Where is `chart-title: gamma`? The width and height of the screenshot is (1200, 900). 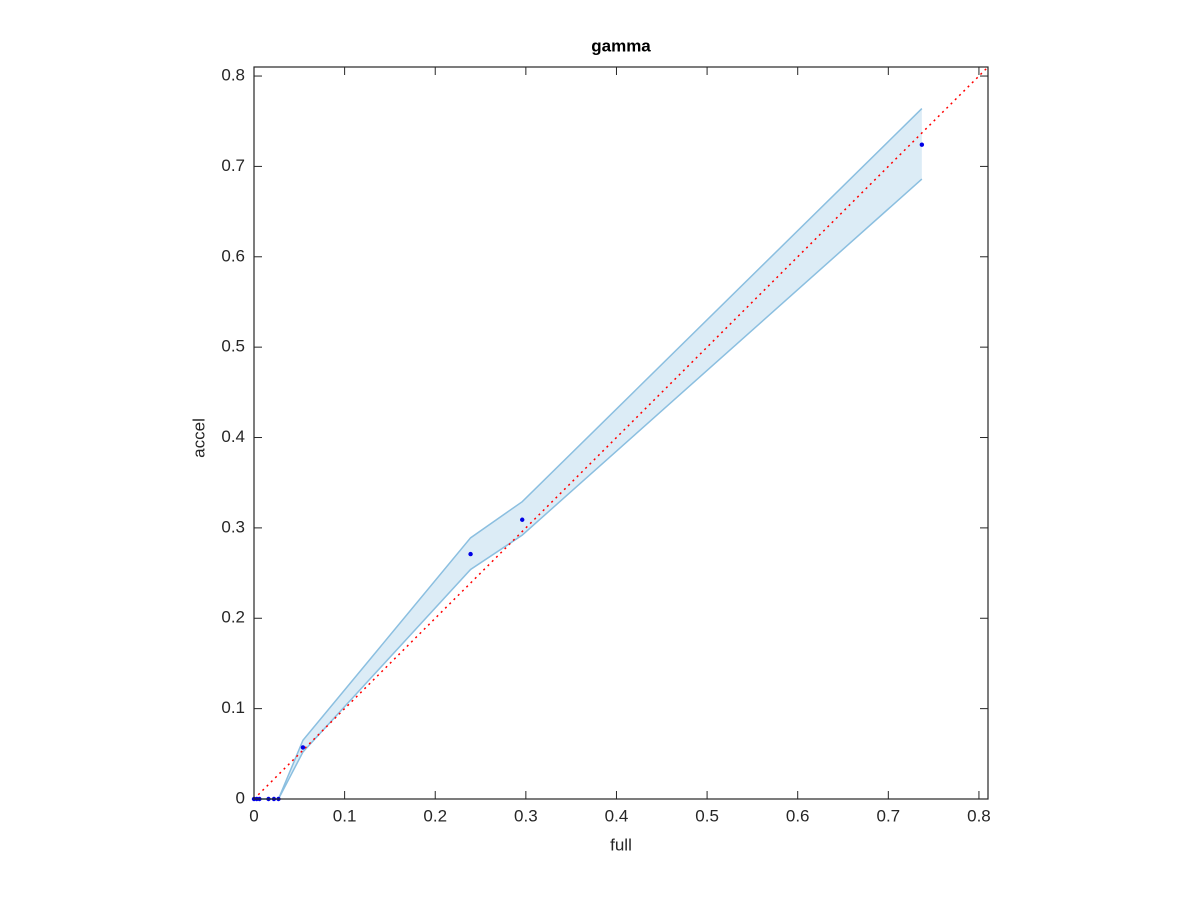 chart-title: gamma is located at coordinates (621, 45).